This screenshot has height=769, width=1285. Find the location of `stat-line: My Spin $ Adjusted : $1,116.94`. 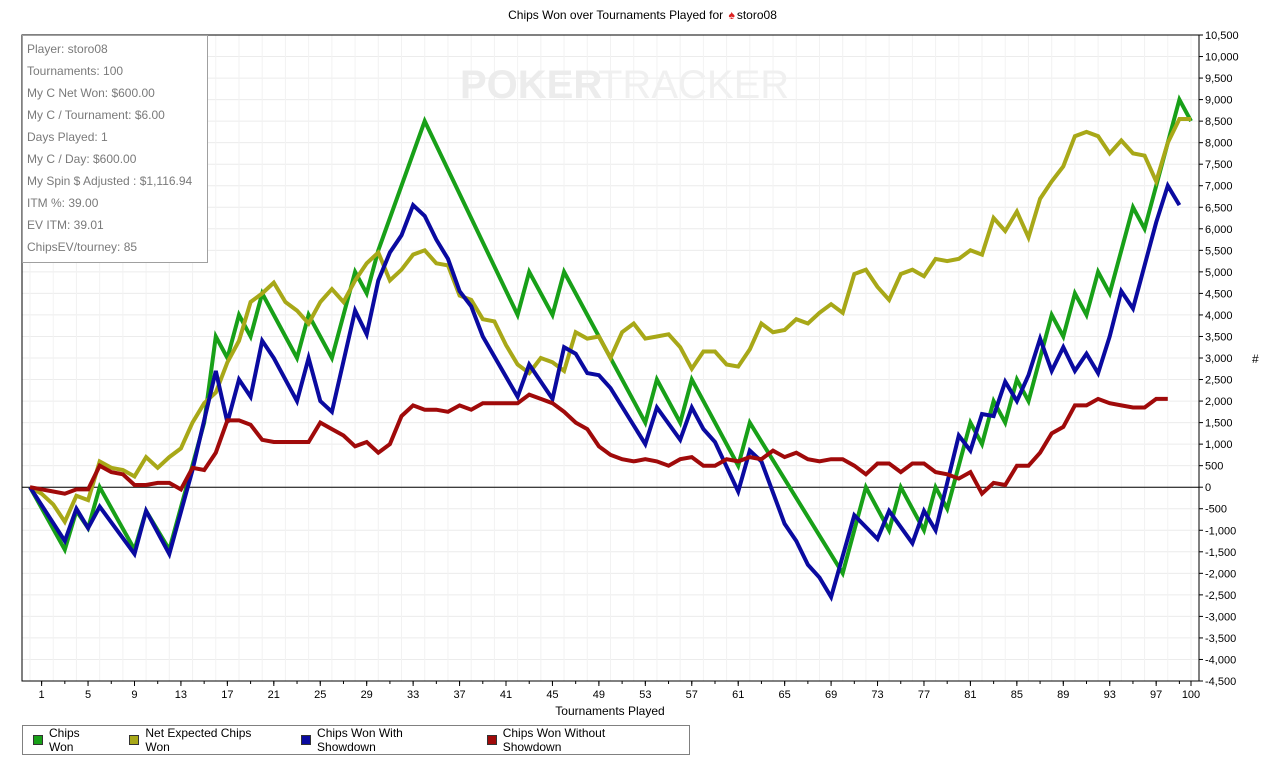

stat-line: My Spin $ Adjusted : $1,116.94 is located at coordinates (110, 181).